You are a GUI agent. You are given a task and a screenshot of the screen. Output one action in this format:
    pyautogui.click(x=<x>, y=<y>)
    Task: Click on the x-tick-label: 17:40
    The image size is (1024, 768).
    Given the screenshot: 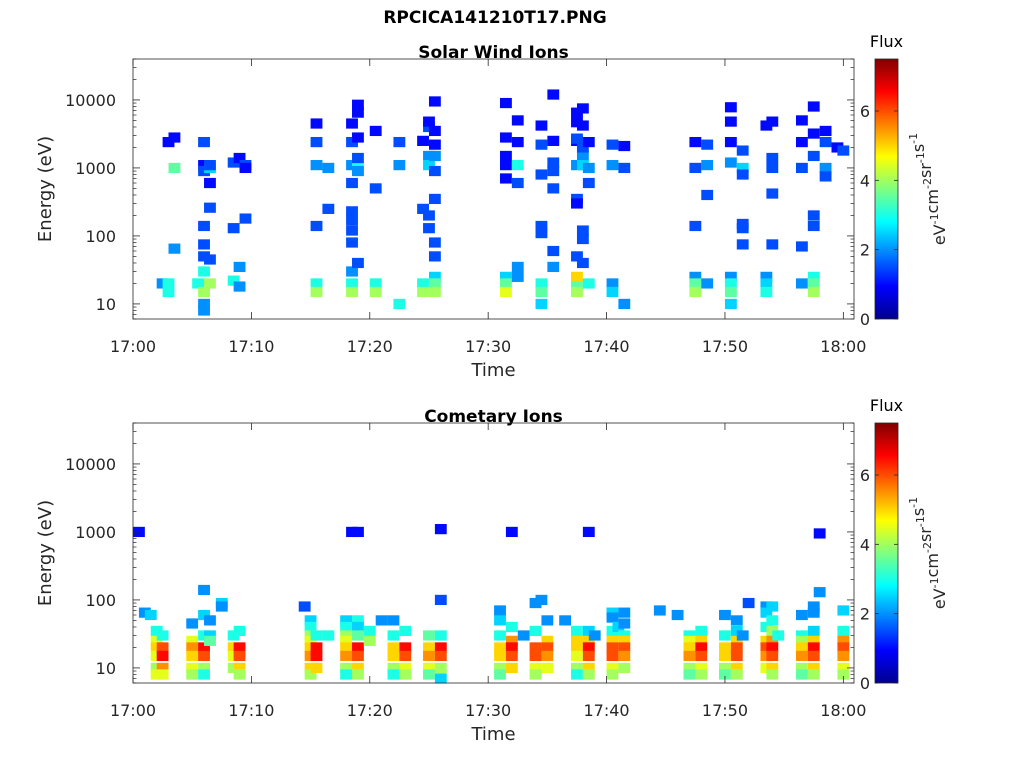 What is the action you would take?
    pyautogui.click(x=607, y=710)
    